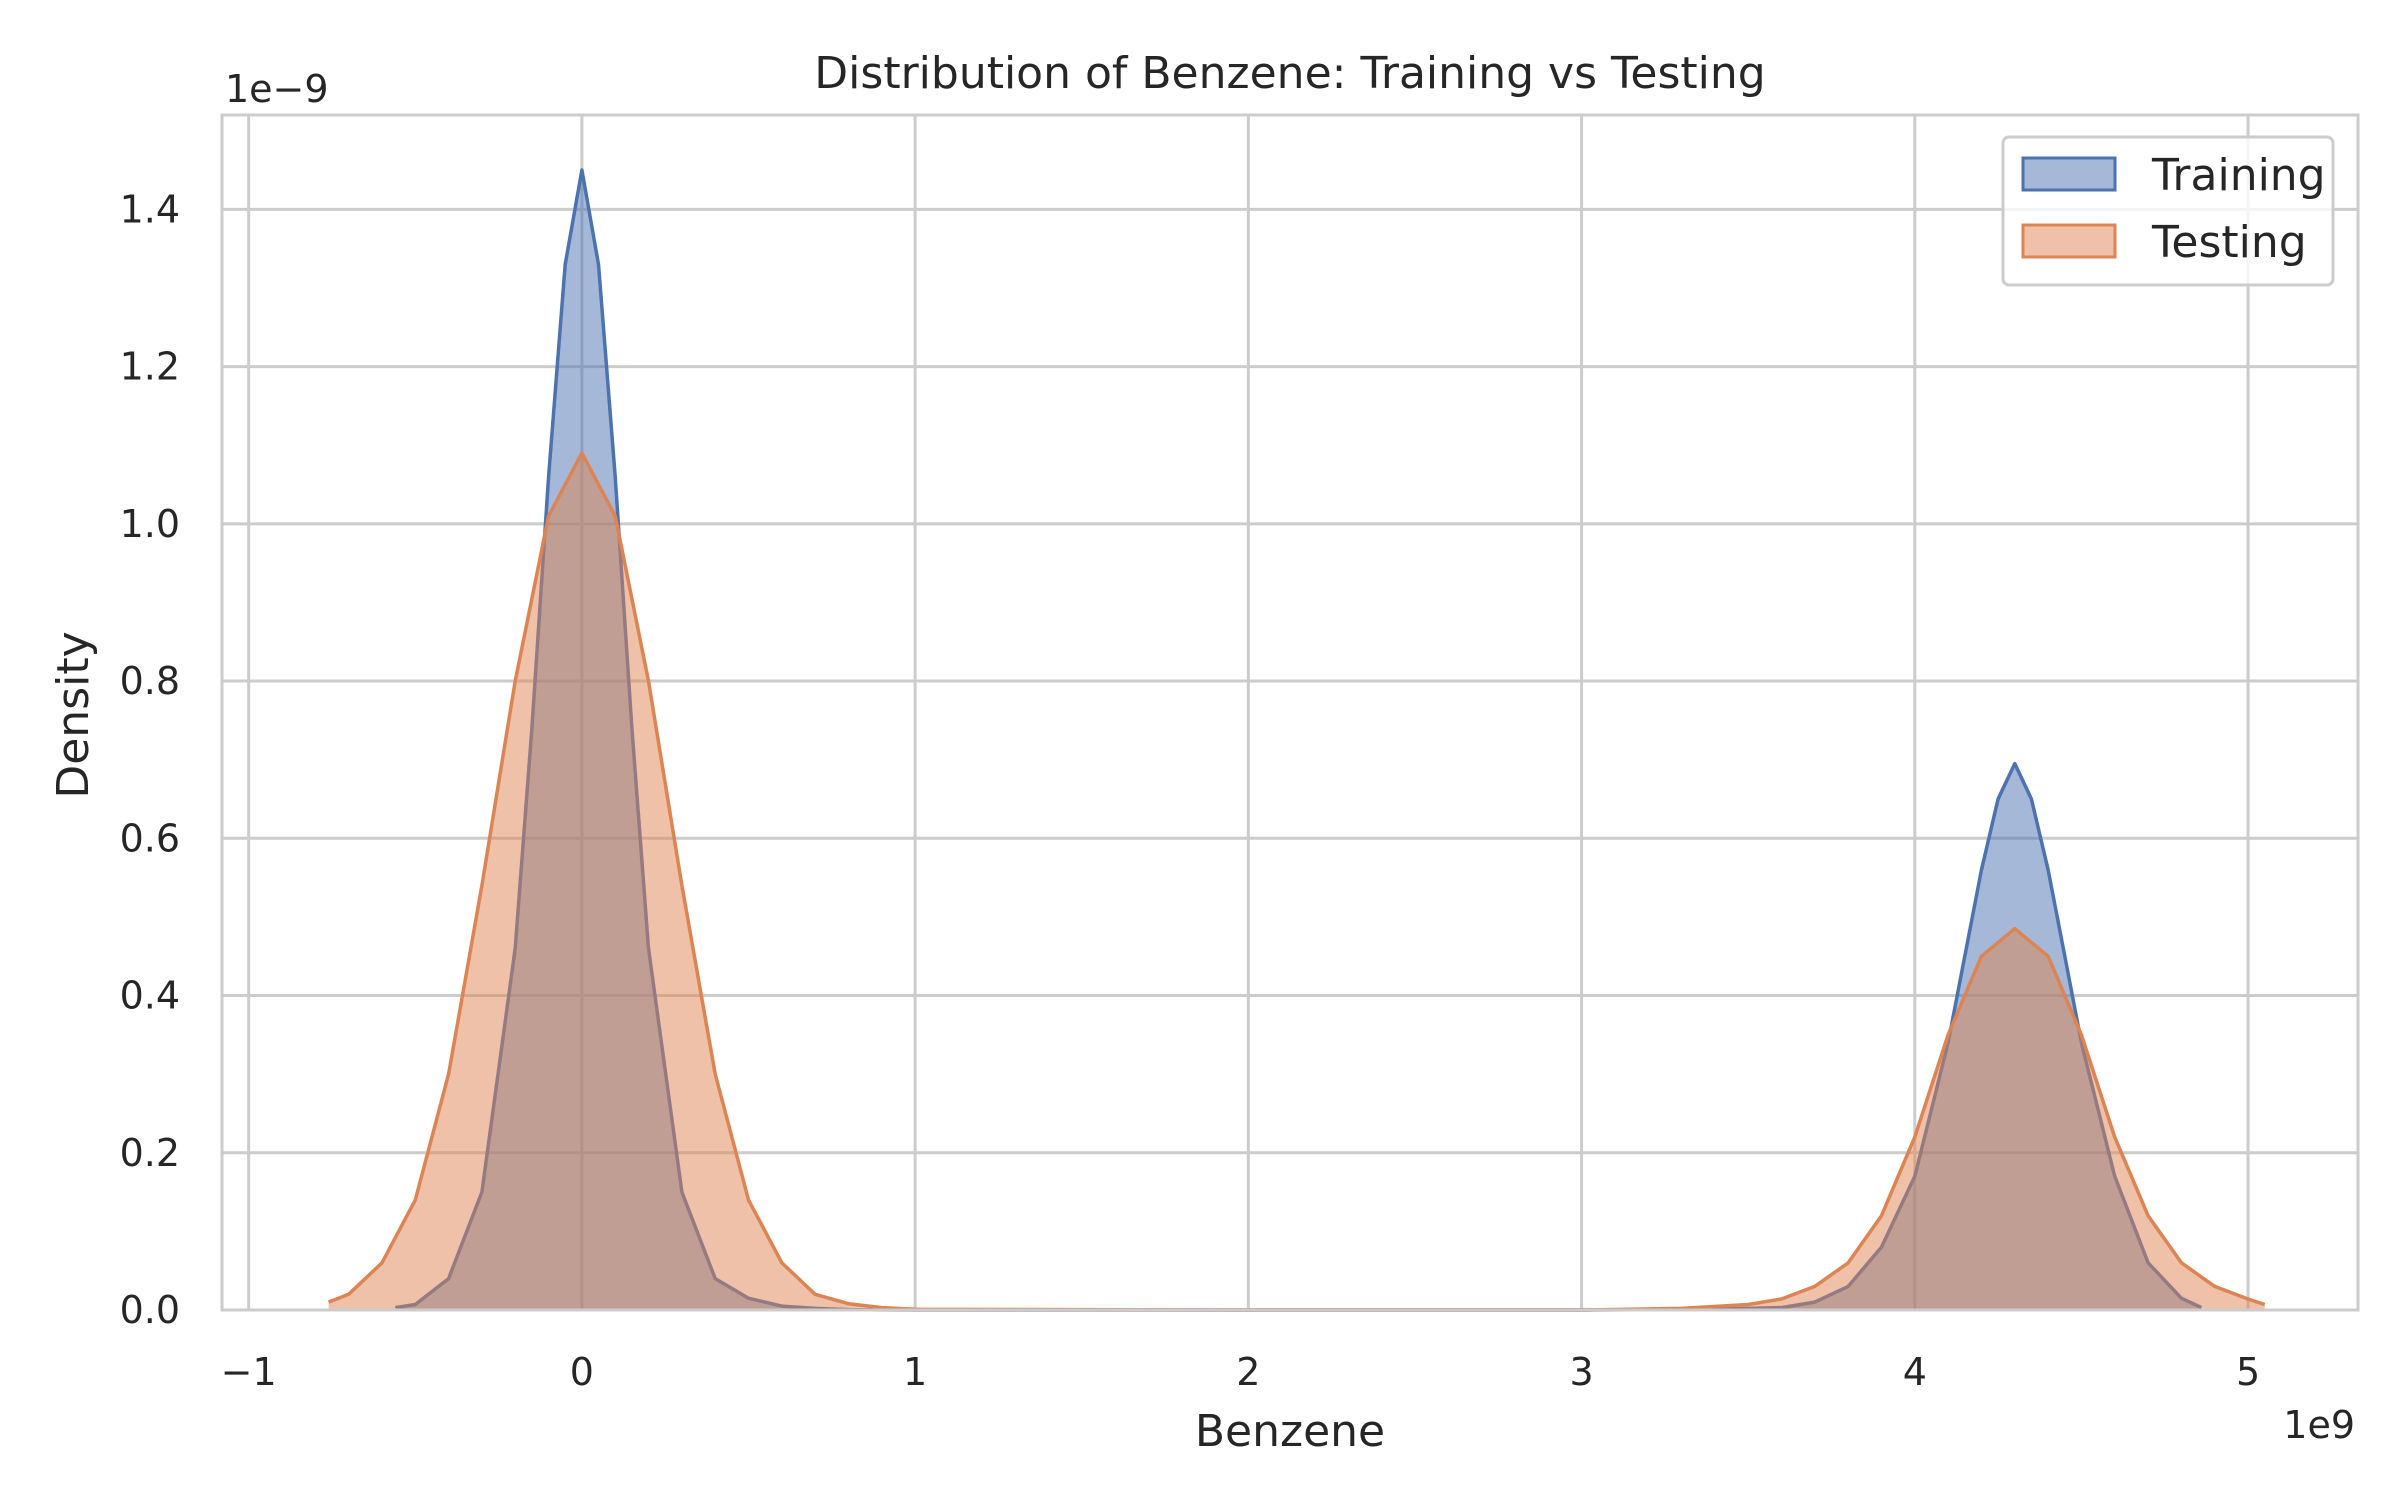 The width and height of the screenshot is (2400, 1500). Describe the element at coordinates (73, 714) in the screenshot. I see `y-axis-label: Density` at that location.